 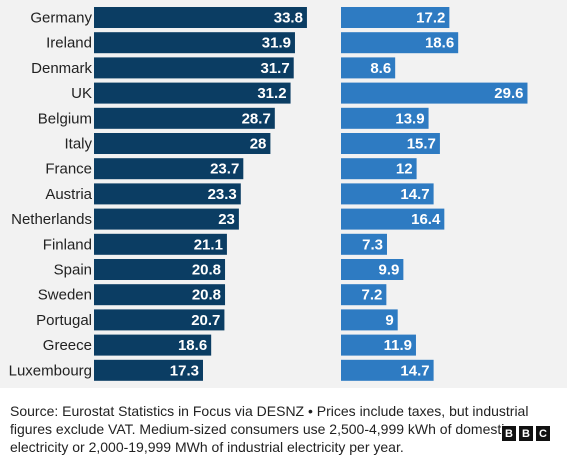 What do you see at coordinates (67, 244) in the screenshot?
I see `country-label: Finland` at bounding box center [67, 244].